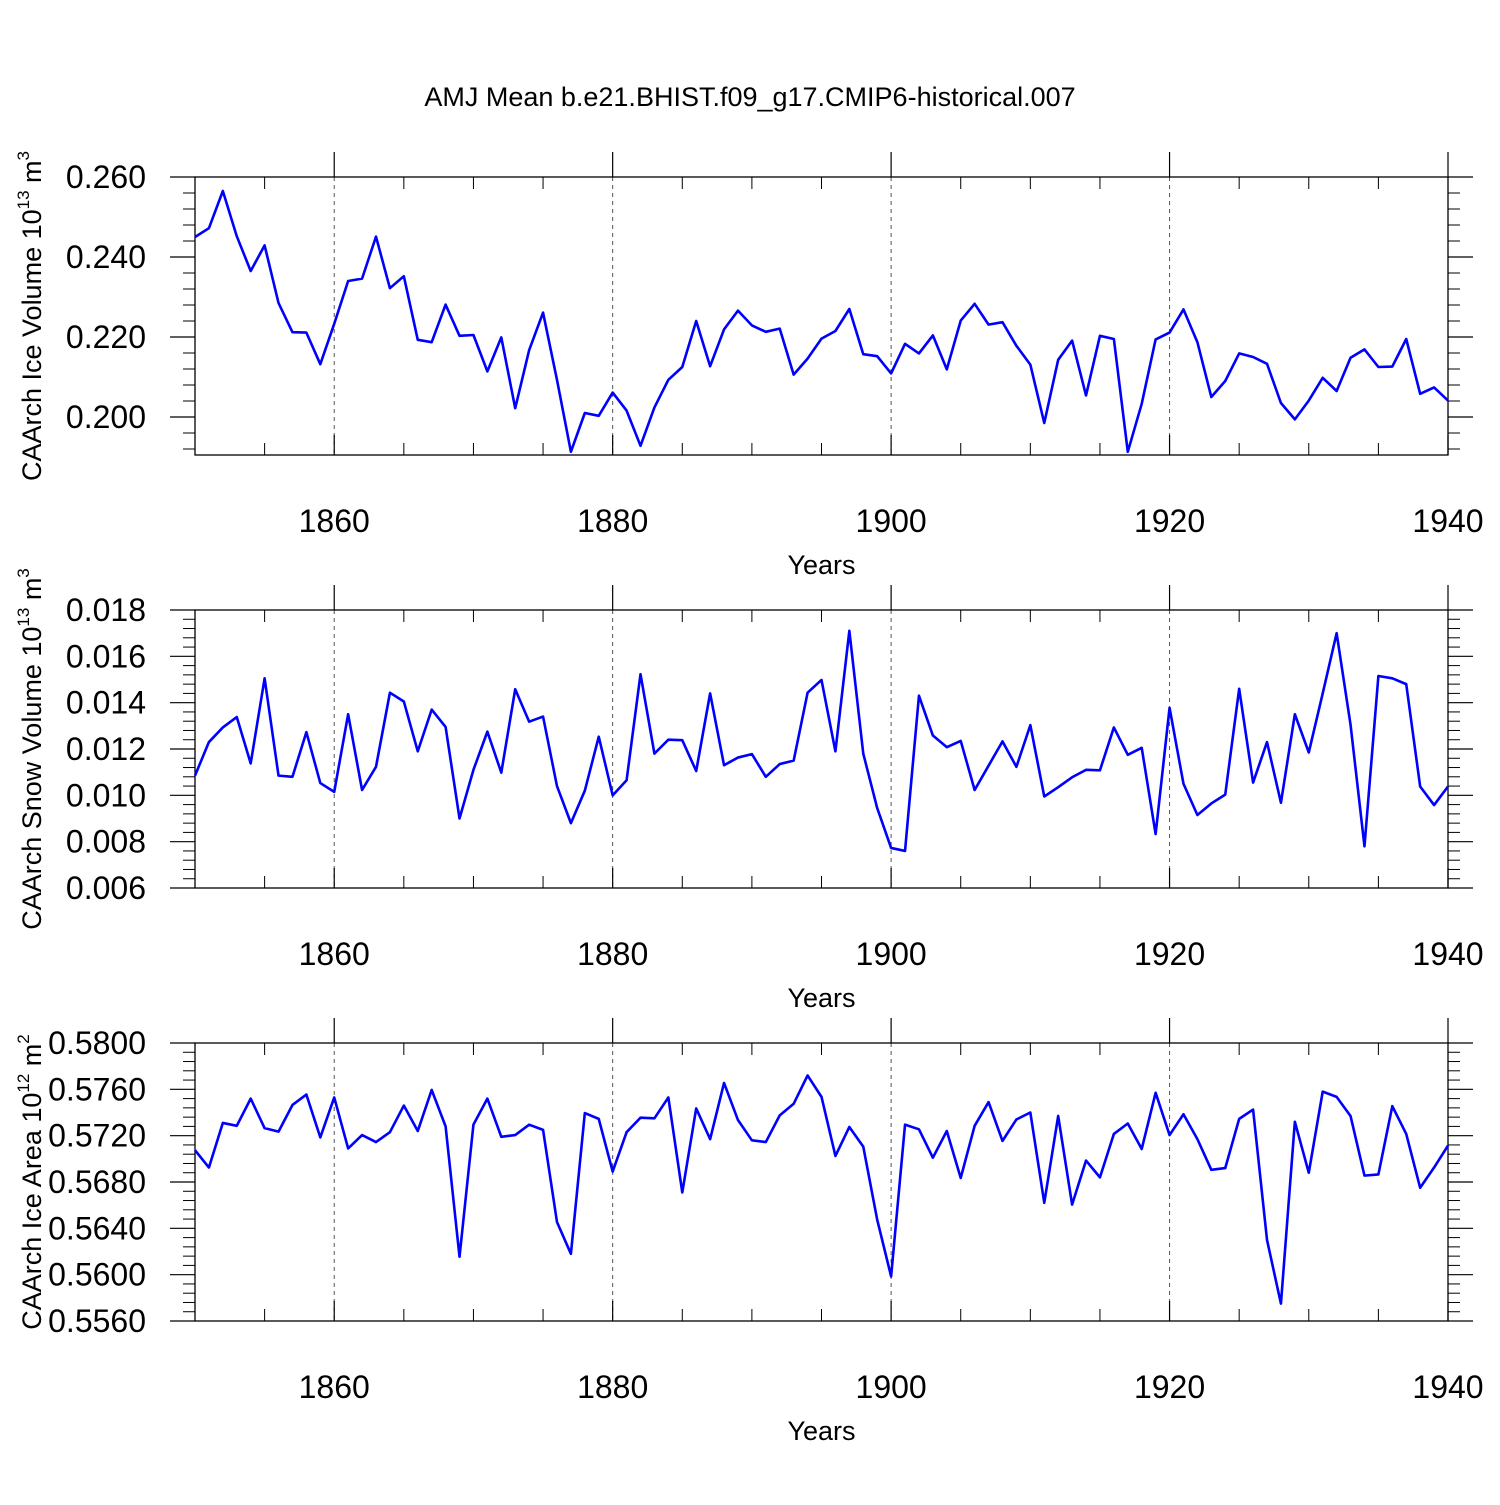 The image size is (1500, 1505). I want to click on y-tick-label: 0.240, so click(106, 257).